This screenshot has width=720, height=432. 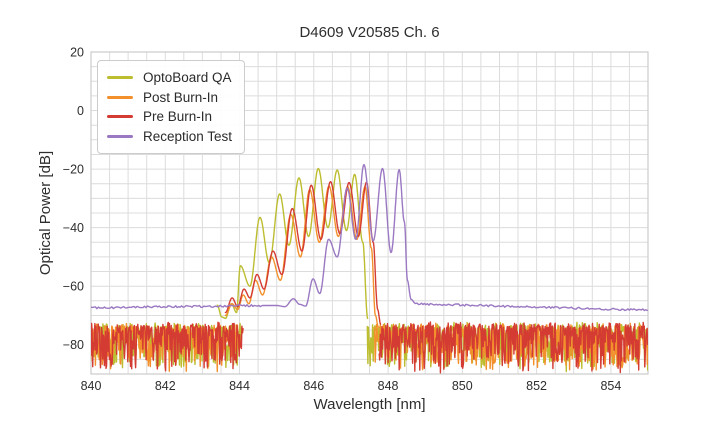 What do you see at coordinates (73, 345) in the screenshot?
I see `y-tick-label: −80` at bounding box center [73, 345].